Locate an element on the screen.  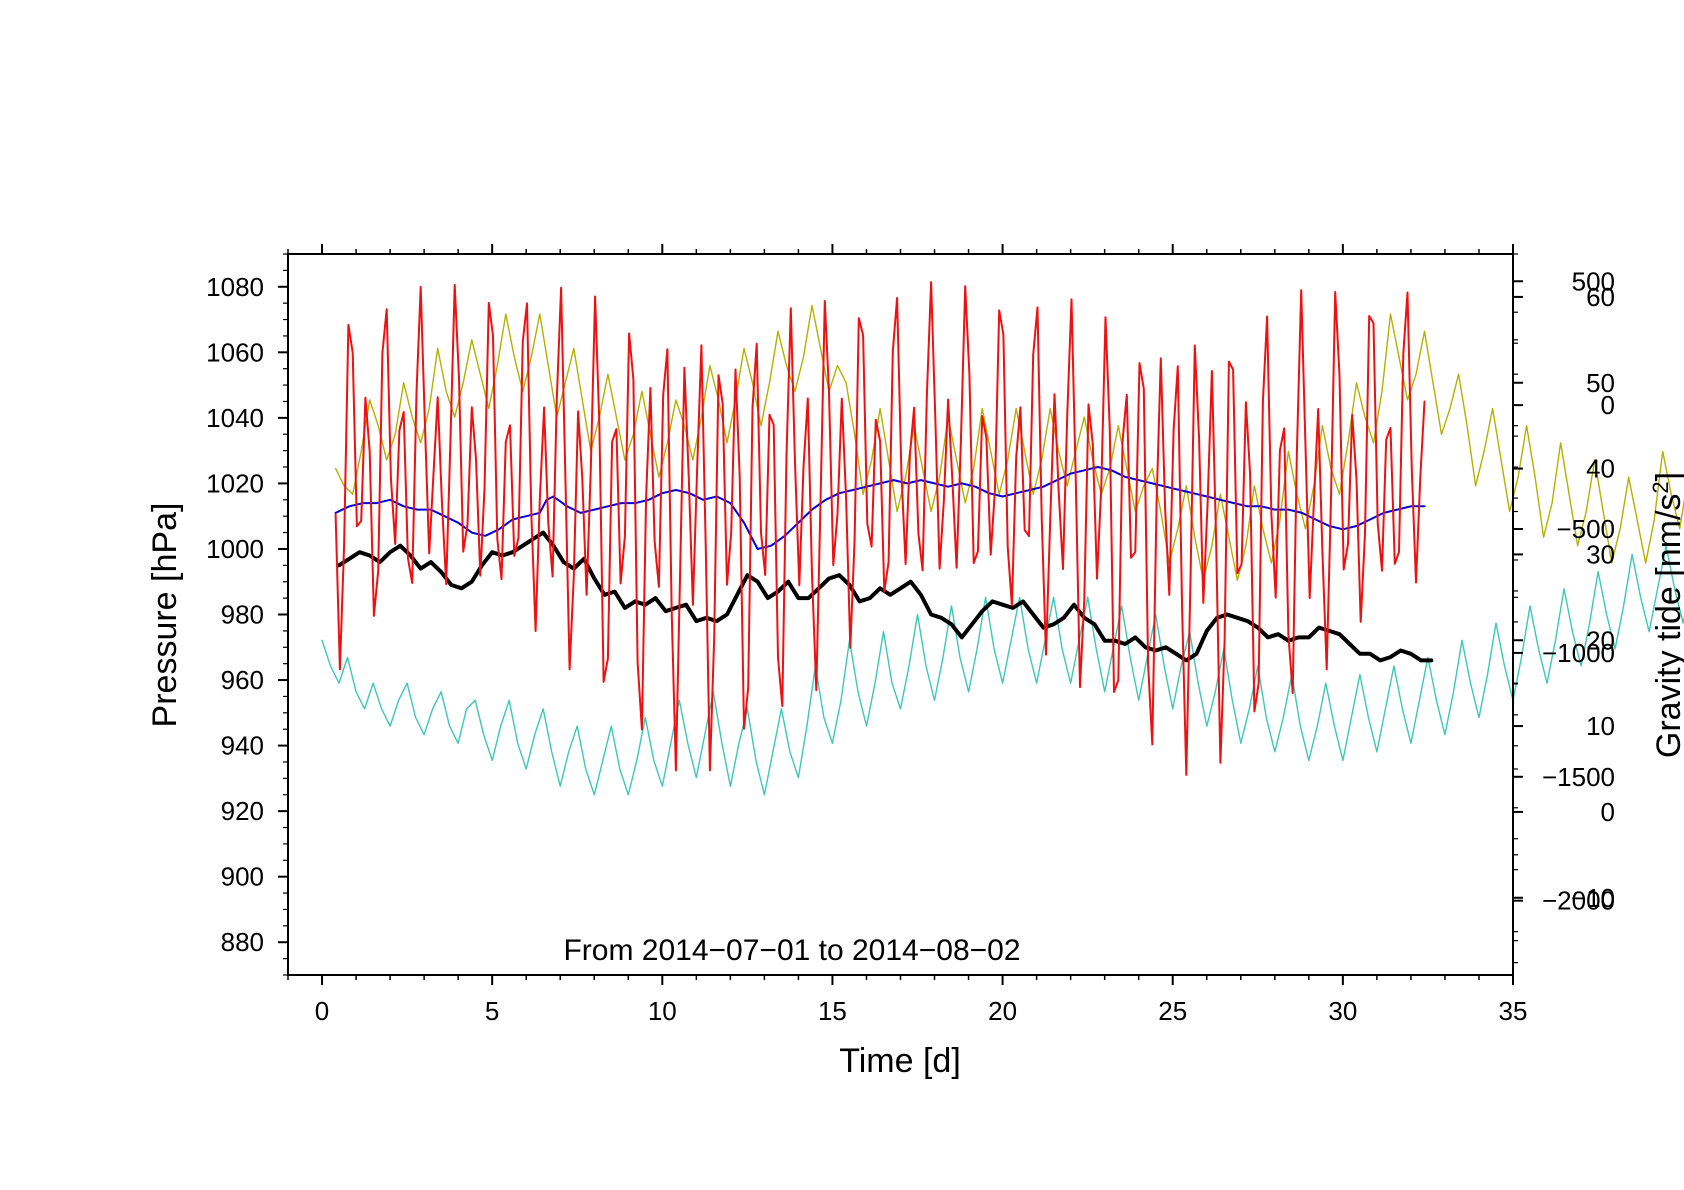
right-upper-tick-label: 60 is located at coordinates (1600, 297).